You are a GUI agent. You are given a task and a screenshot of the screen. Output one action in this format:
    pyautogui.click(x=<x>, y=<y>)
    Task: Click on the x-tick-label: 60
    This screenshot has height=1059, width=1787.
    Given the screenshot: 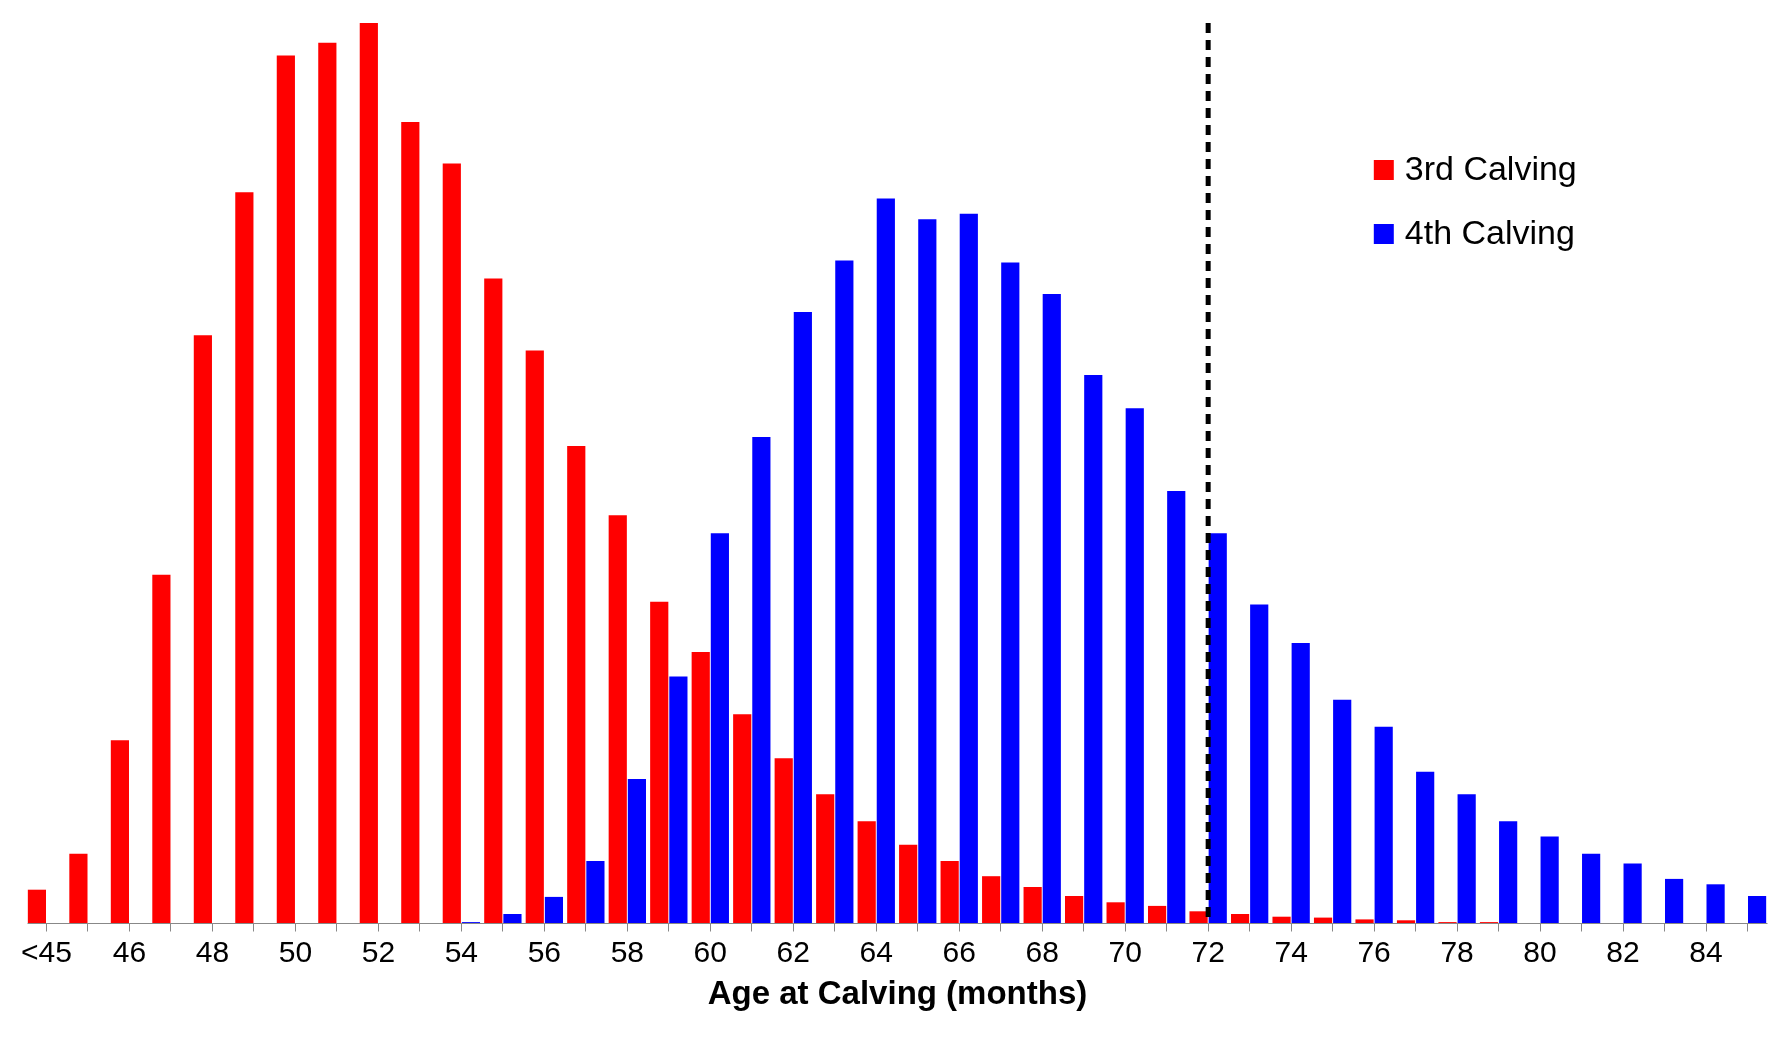 What is the action you would take?
    pyautogui.click(x=710, y=951)
    